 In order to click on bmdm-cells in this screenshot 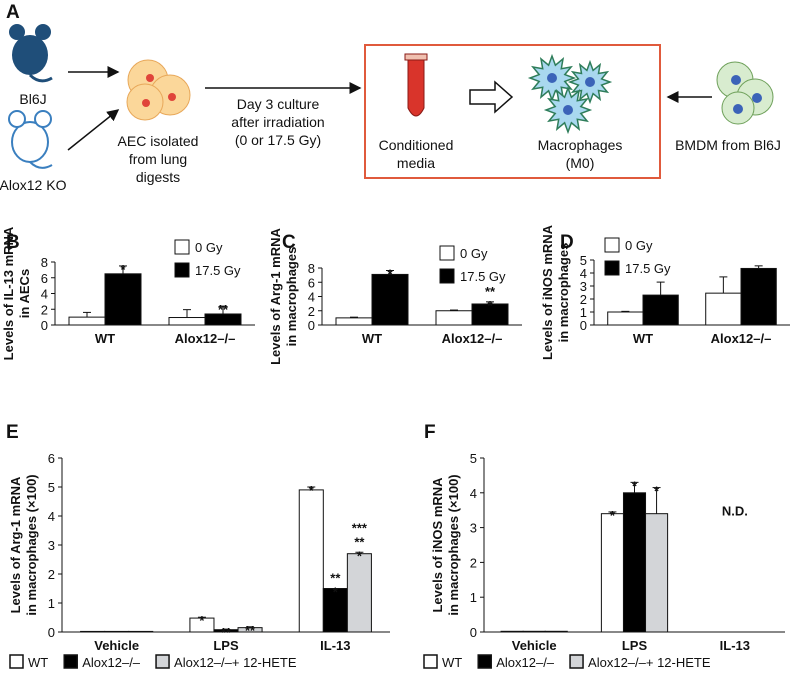, I will do `click(745, 93)`.